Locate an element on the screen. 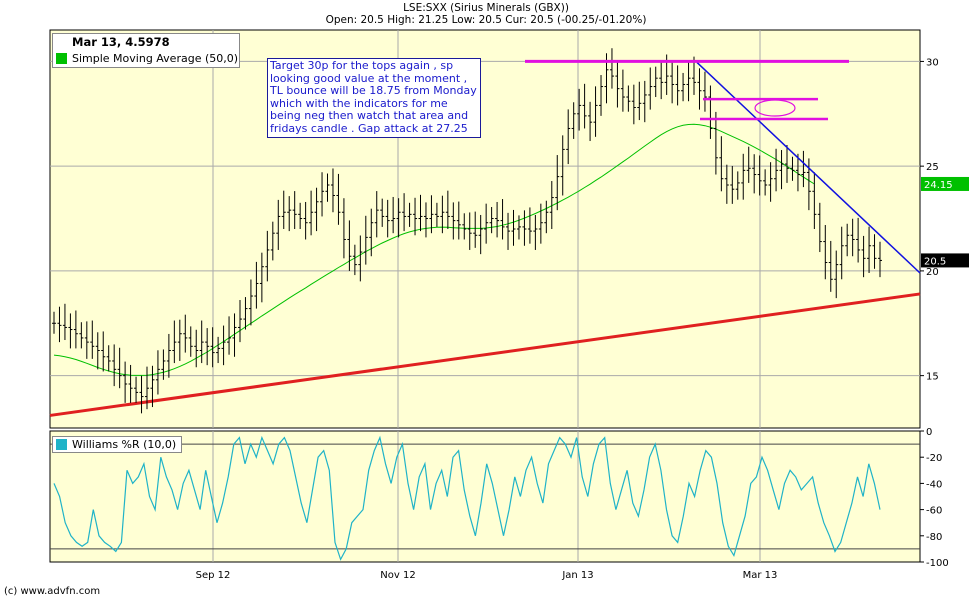  copyright-footer: (c) www.advfn.com is located at coordinates (52, 591).